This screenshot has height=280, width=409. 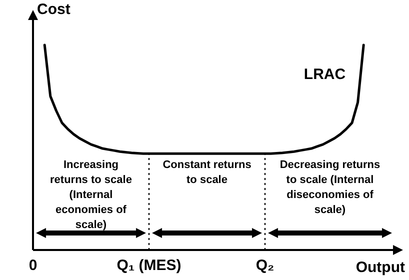 I want to click on annotation: Increasing returns to scale (Internal economies of scale), so click(x=91, y=195).